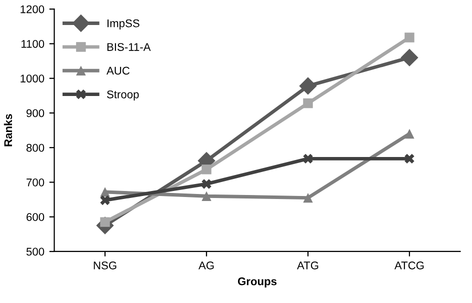  What do you see at coordinates (35, 148) in the screenshot?
I see `y-tick-label: 800` at bounding box center [35, 148].